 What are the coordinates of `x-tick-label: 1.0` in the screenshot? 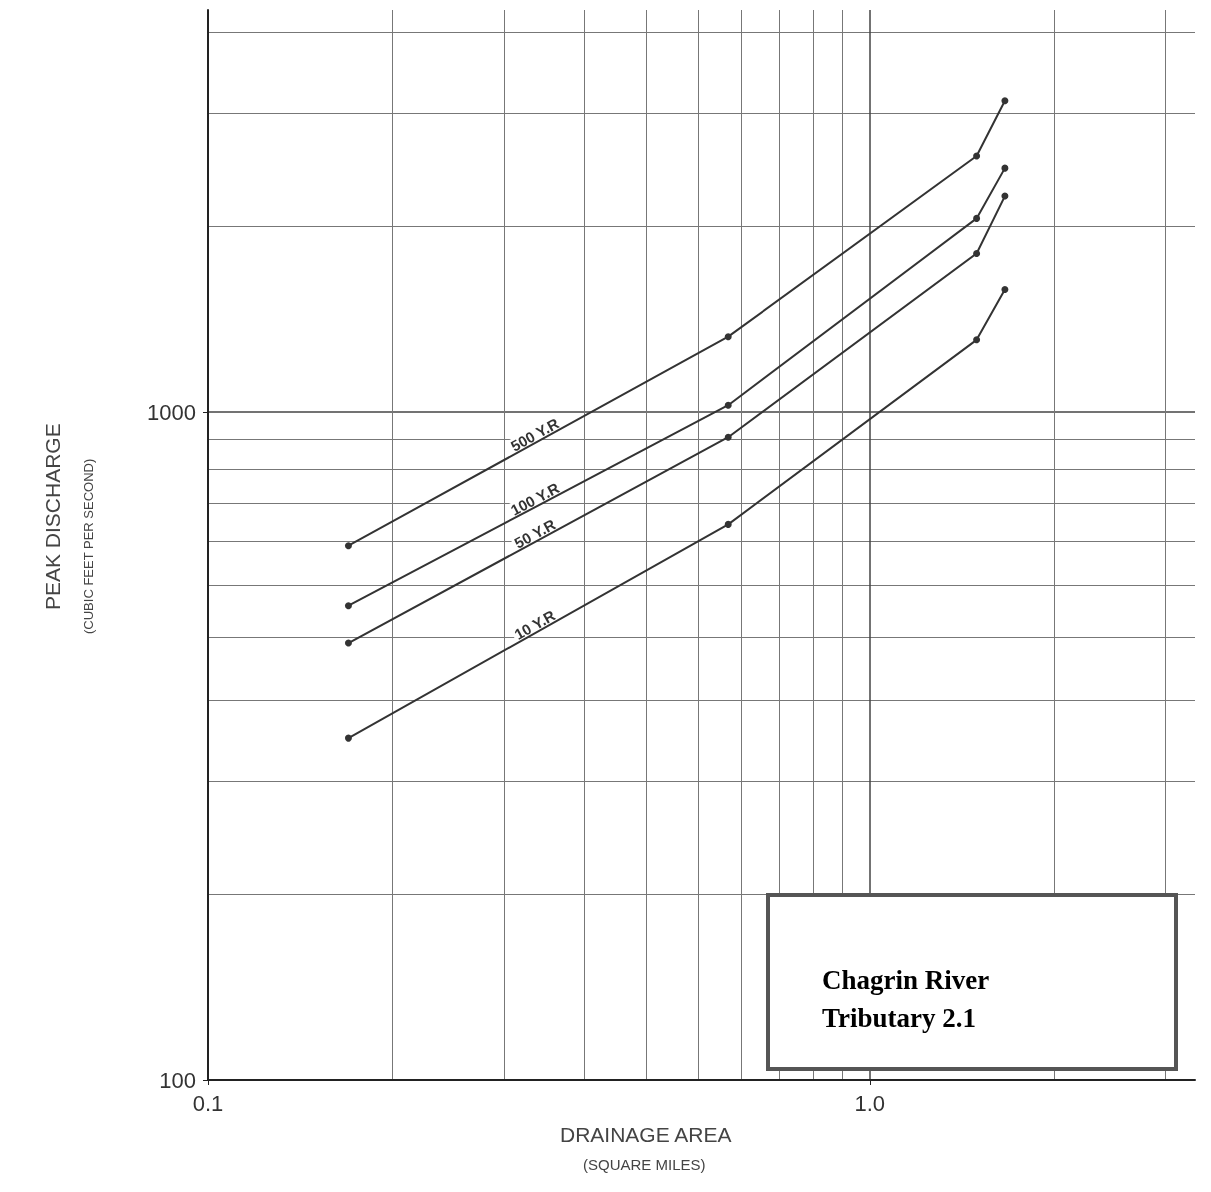 It's located at (870, 1103).